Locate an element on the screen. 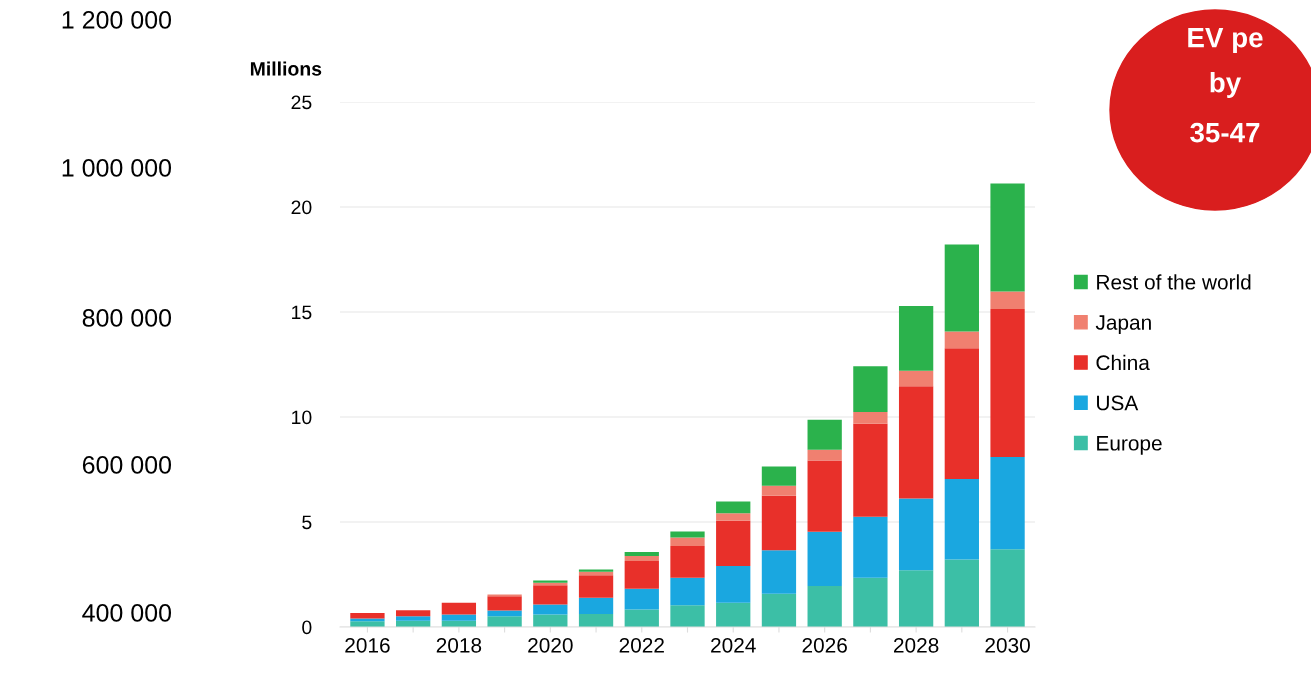  y-tick-label: 10 is located at coordinates (302, 417).